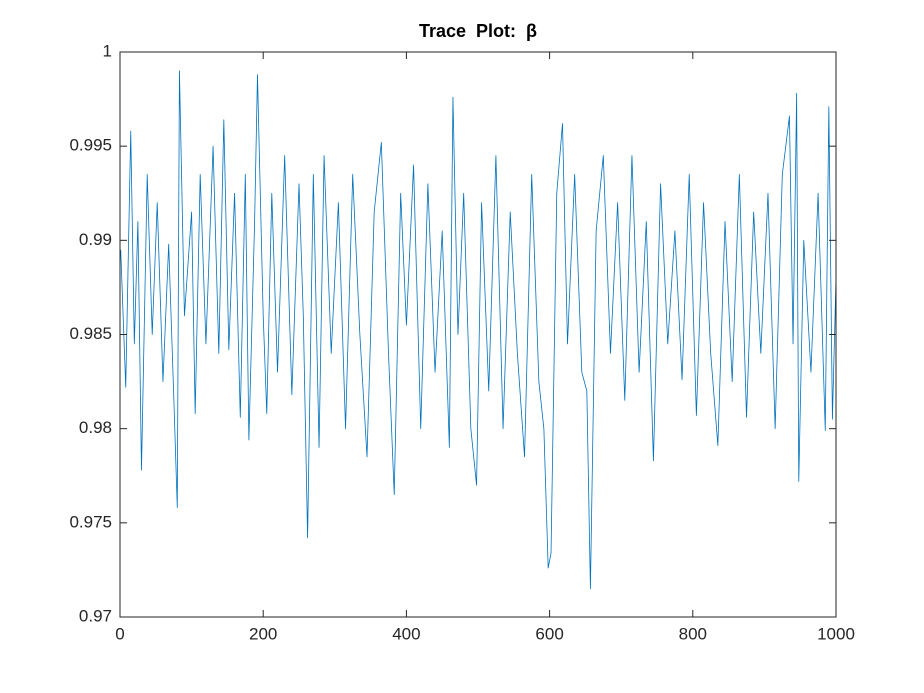 The width and height of the screenshot is (924, 693). Describe the element at coordinates (406, 633) in the screenshot. I see `x-tick-label: 400` at that location.